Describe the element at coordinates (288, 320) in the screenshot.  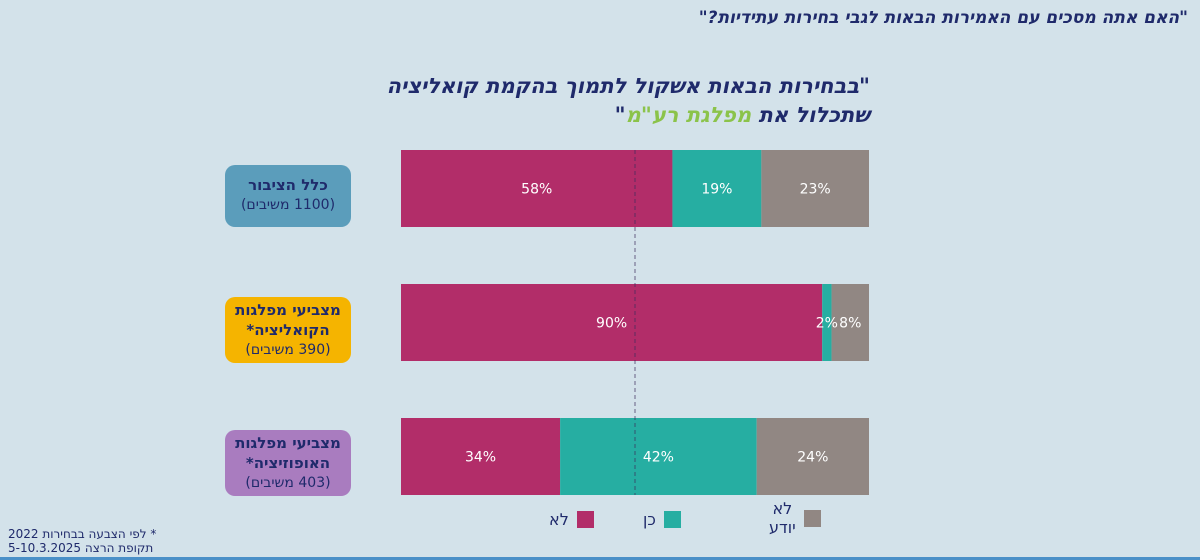
I see `group-name: מצביעי מפלגות הקואליציה*` at that location.